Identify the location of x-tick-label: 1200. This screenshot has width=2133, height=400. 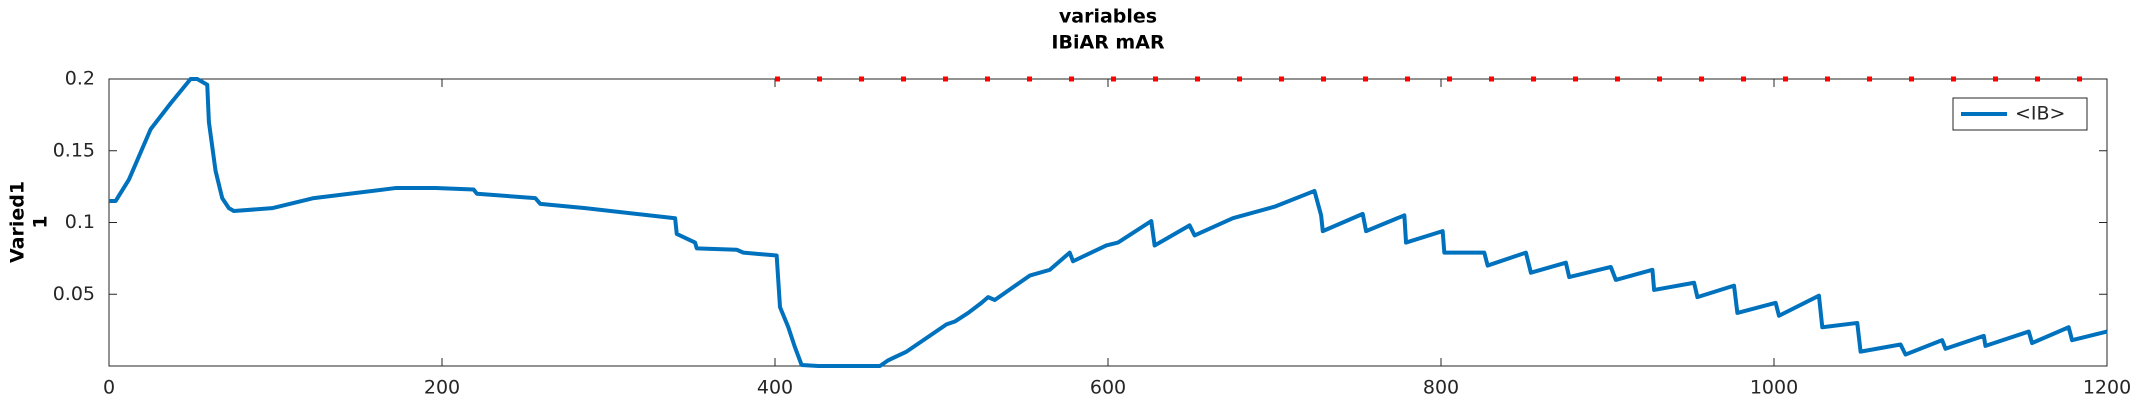
(2107, 388).